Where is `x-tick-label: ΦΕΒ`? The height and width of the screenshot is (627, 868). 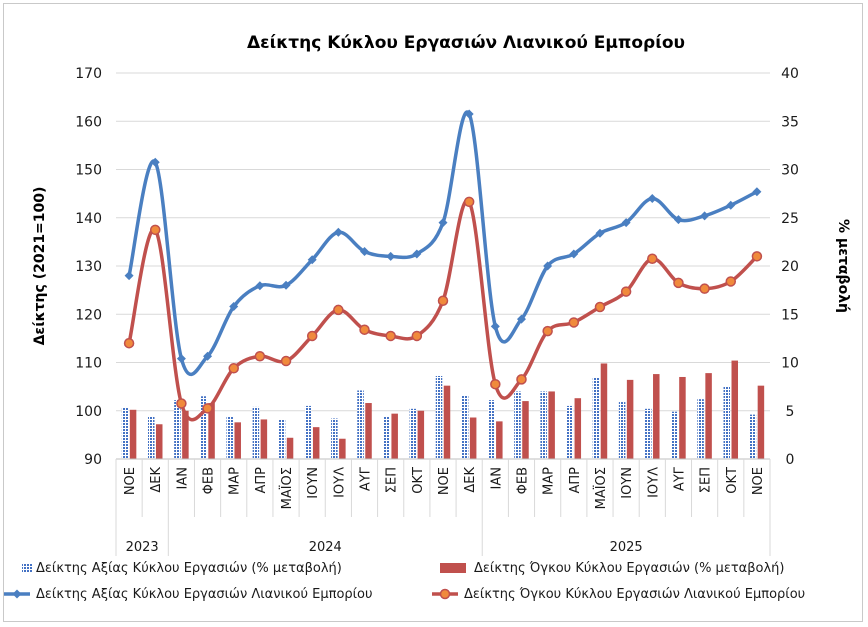 x-tick-label: ΦΕΒ is located at coordinates (209, 480).